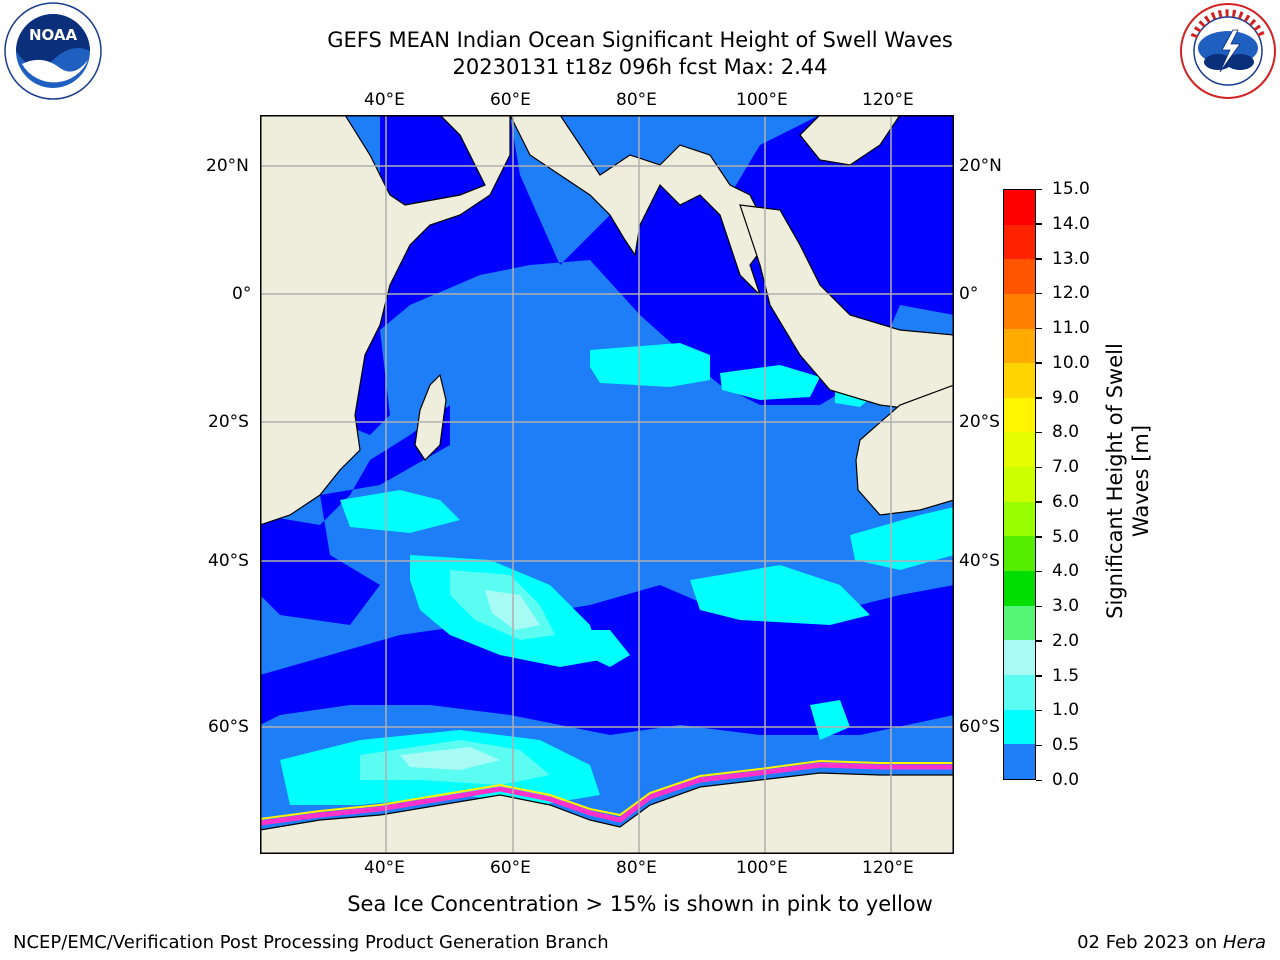  What do you see at coordinates (227, 166) in the screenshot?
I see `left-lat-label: 20°N` at bounding box center [227, 166].